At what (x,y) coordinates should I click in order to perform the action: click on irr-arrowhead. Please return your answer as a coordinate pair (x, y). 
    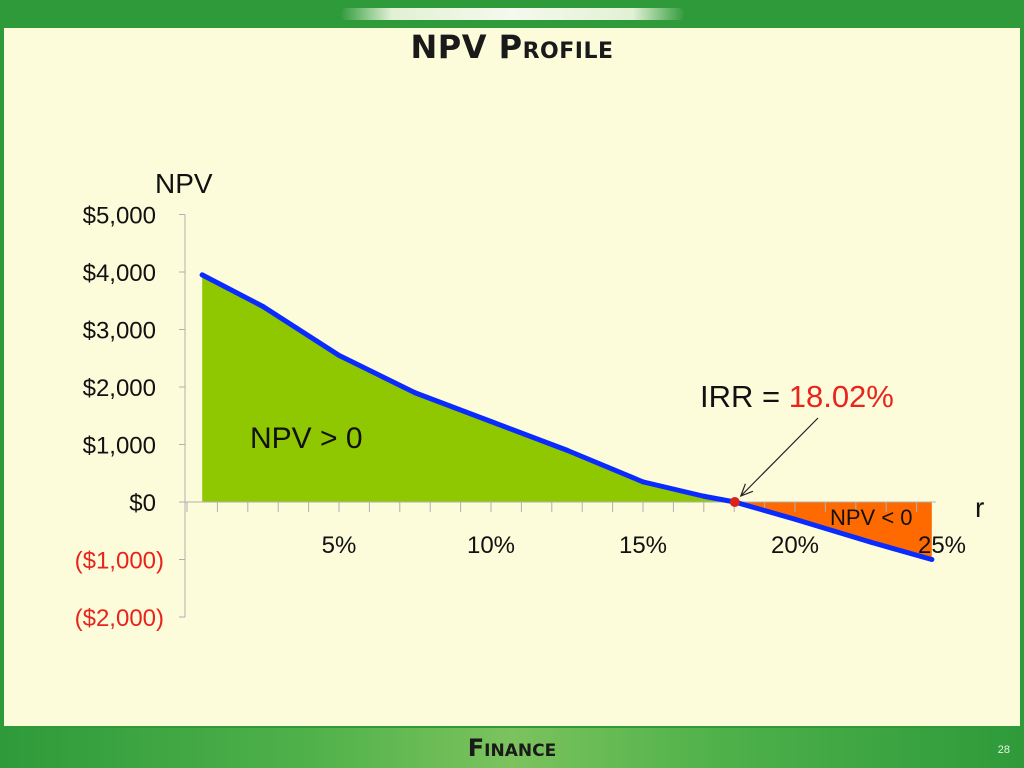
    Looking at the image, I should click on (746, 490).